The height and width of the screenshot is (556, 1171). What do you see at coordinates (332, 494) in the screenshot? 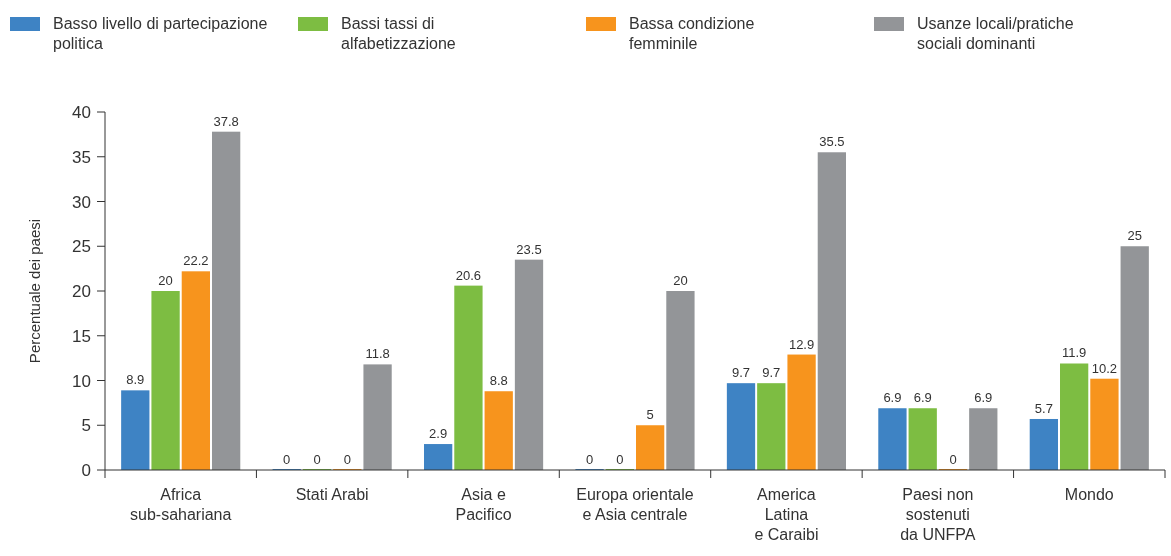
I see `x-tick-label: Stati Arabi` at bounding box center [332, 494].